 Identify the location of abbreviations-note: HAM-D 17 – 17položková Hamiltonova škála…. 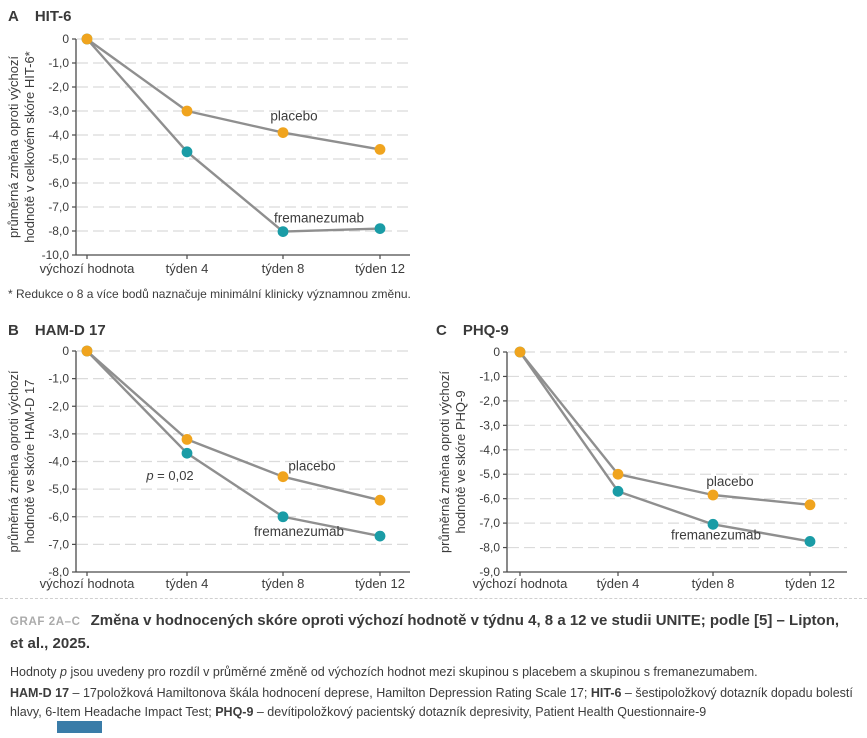
(432, 703).